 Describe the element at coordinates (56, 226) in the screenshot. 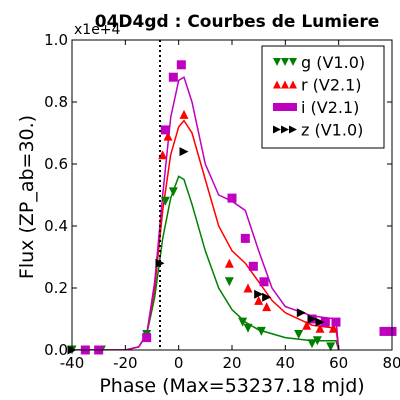

I see `y-tick-label-2: 0.4` at that location.